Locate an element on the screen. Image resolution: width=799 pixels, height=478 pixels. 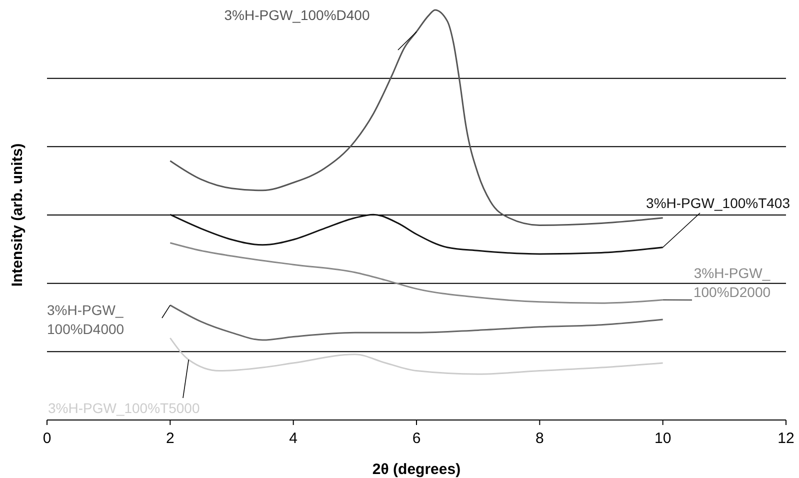
x-axis-title: 2θ (degrees) is located at coordinates (416, 469).